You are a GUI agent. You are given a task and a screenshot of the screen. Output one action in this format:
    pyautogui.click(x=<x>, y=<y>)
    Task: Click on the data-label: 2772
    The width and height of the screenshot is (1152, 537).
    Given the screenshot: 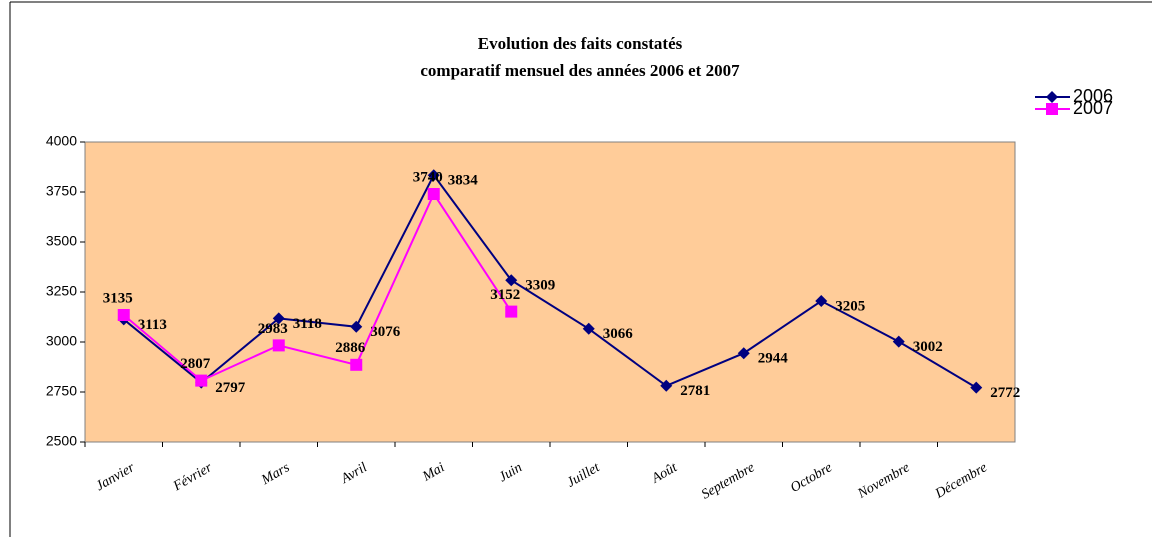 What is the action you would take?
    pyautogui.click(x=1005, y=393)
    